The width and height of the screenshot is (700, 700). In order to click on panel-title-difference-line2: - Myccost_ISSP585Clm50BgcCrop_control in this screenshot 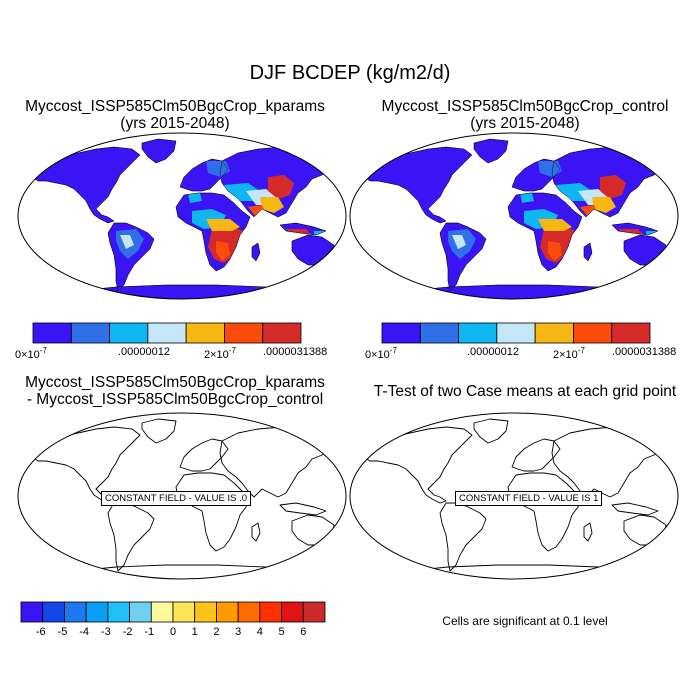, I will do `click(175, 399)`.